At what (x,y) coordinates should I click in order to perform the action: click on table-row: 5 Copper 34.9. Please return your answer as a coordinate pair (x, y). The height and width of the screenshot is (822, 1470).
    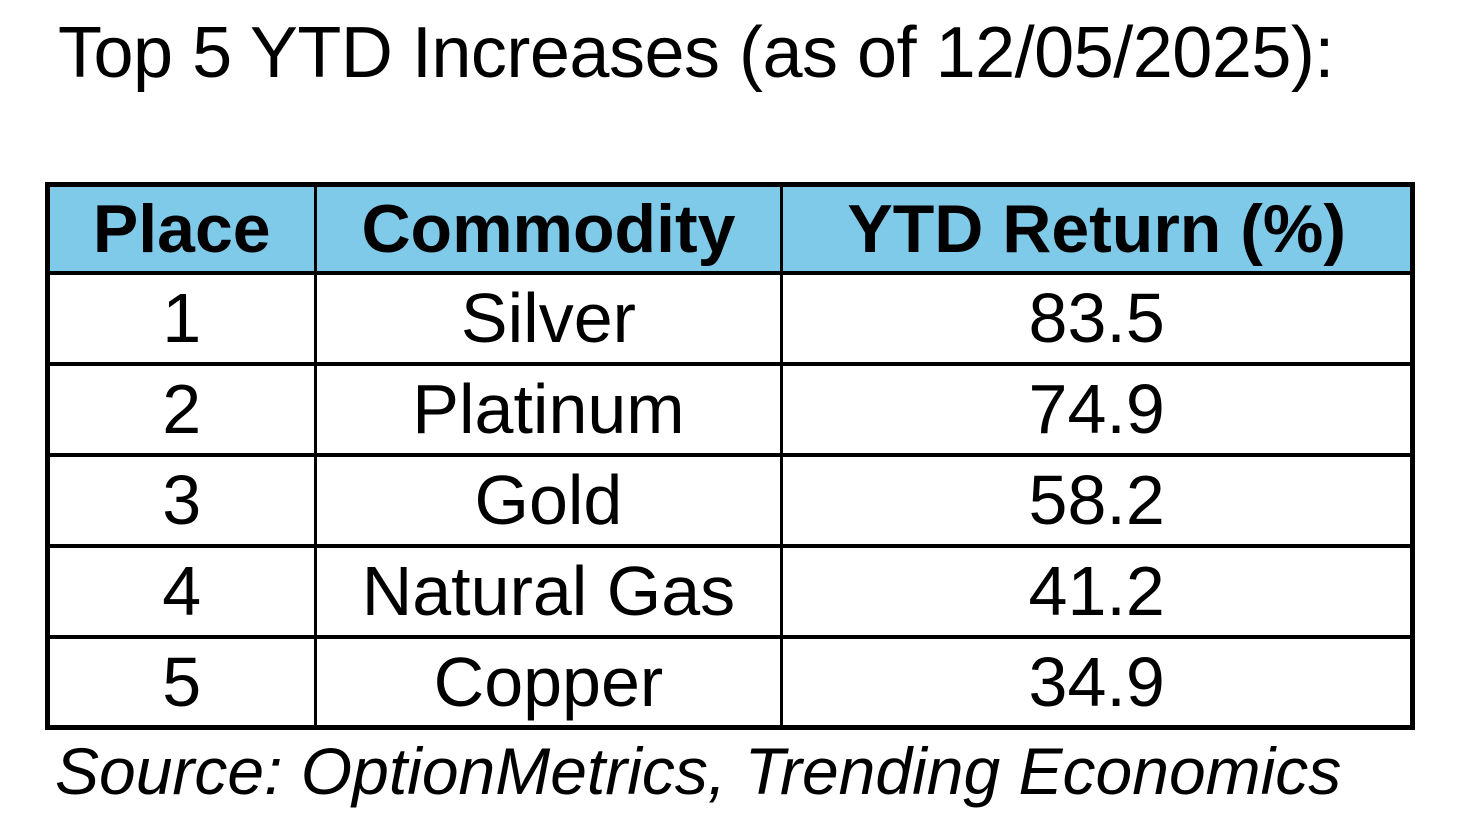
    Looking at the image, I should click on (730, 682).